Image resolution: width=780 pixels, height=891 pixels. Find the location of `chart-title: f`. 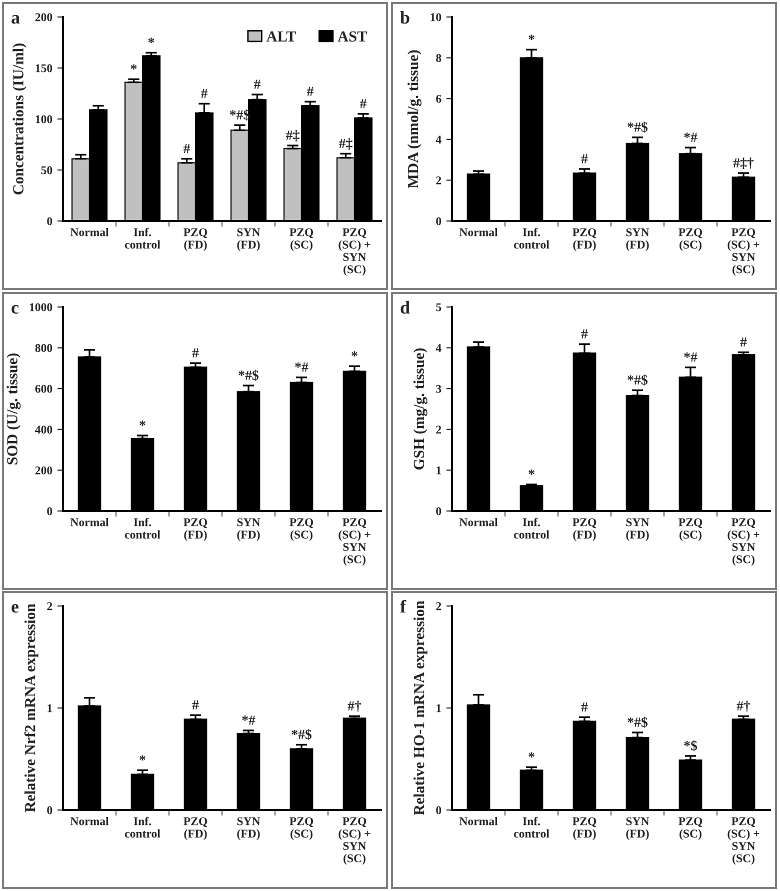

chart-title: f is located at coordinates (403, 606).